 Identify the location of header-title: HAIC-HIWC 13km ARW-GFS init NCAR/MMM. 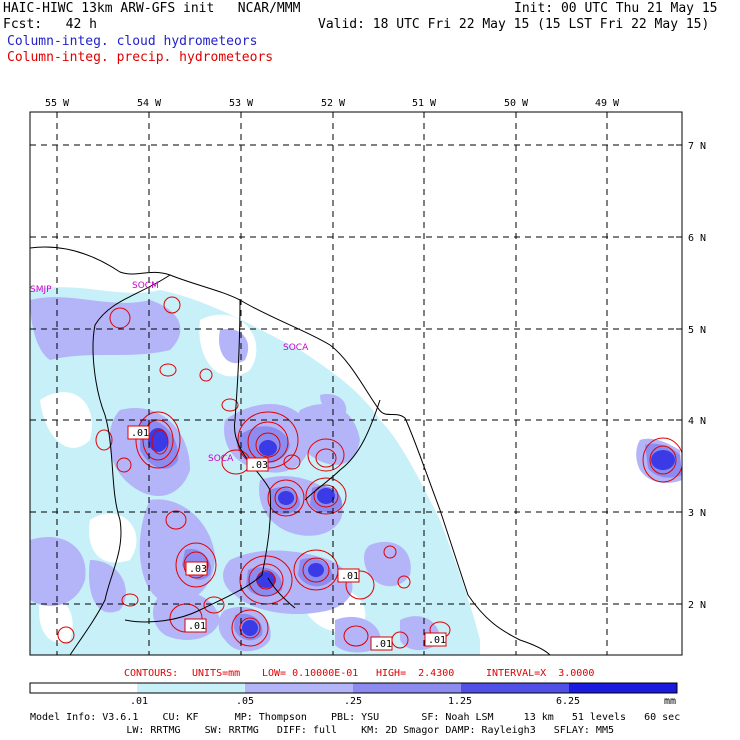
(152, 8).